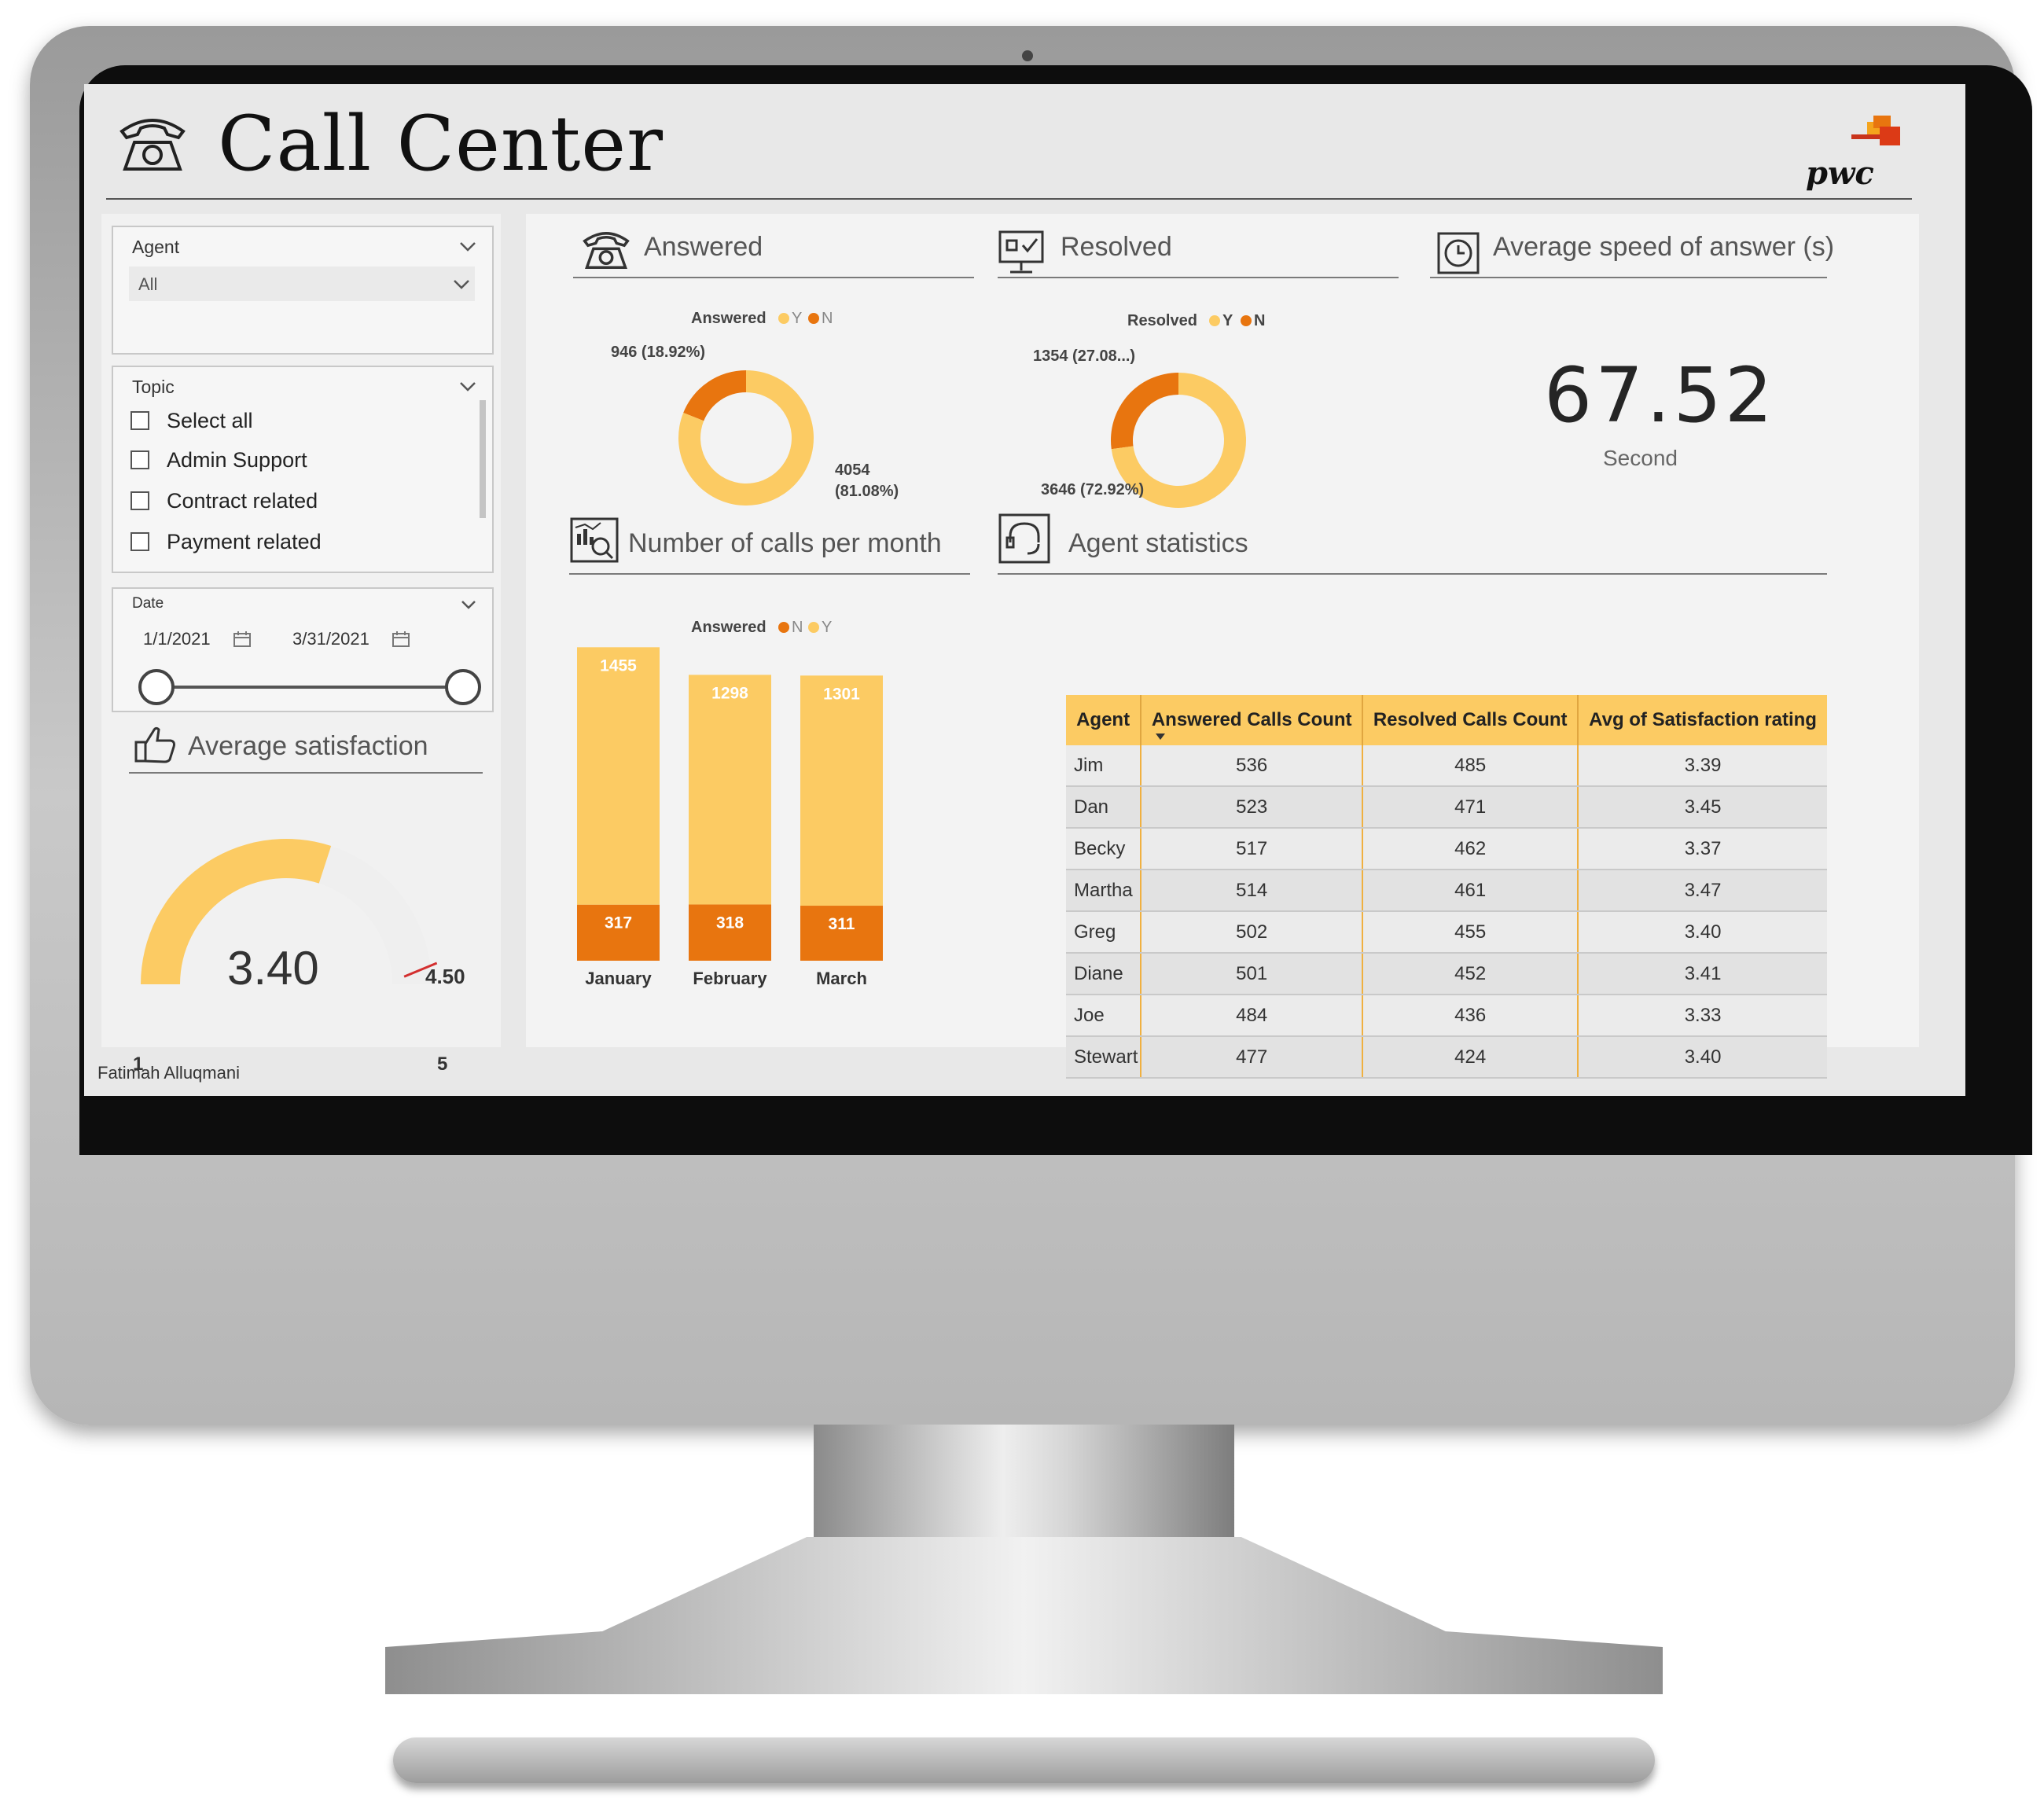 The height and width of the screenshot is (1809, 2044). What do you see at coordinates (1857, 155) in the screenshot?
I see `pwc-logo: pwc` at bounding box center [1857, 155].